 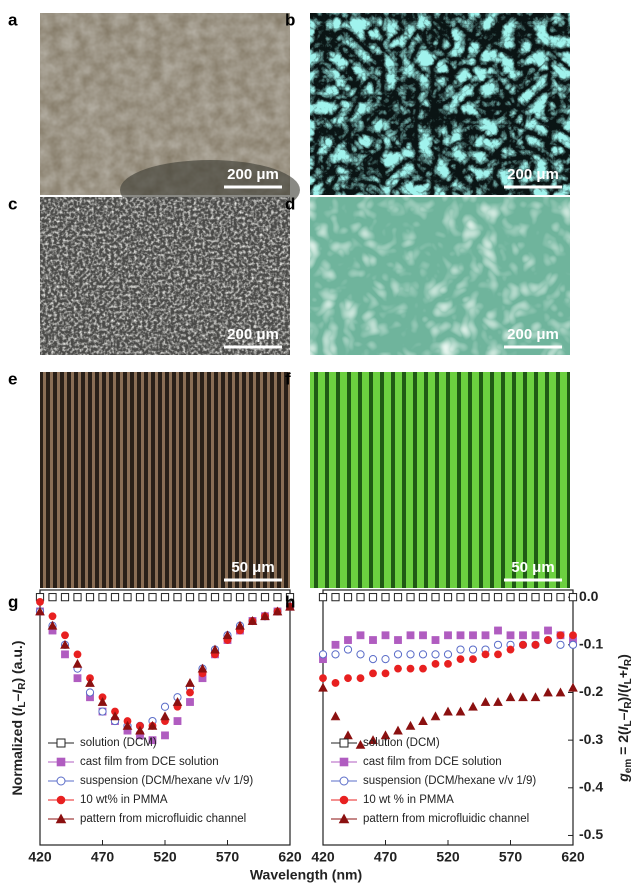 What do you see at coordinates (290, 203) in the screenshot?
I see `panel-label: d` at bounding box center [290, 203].